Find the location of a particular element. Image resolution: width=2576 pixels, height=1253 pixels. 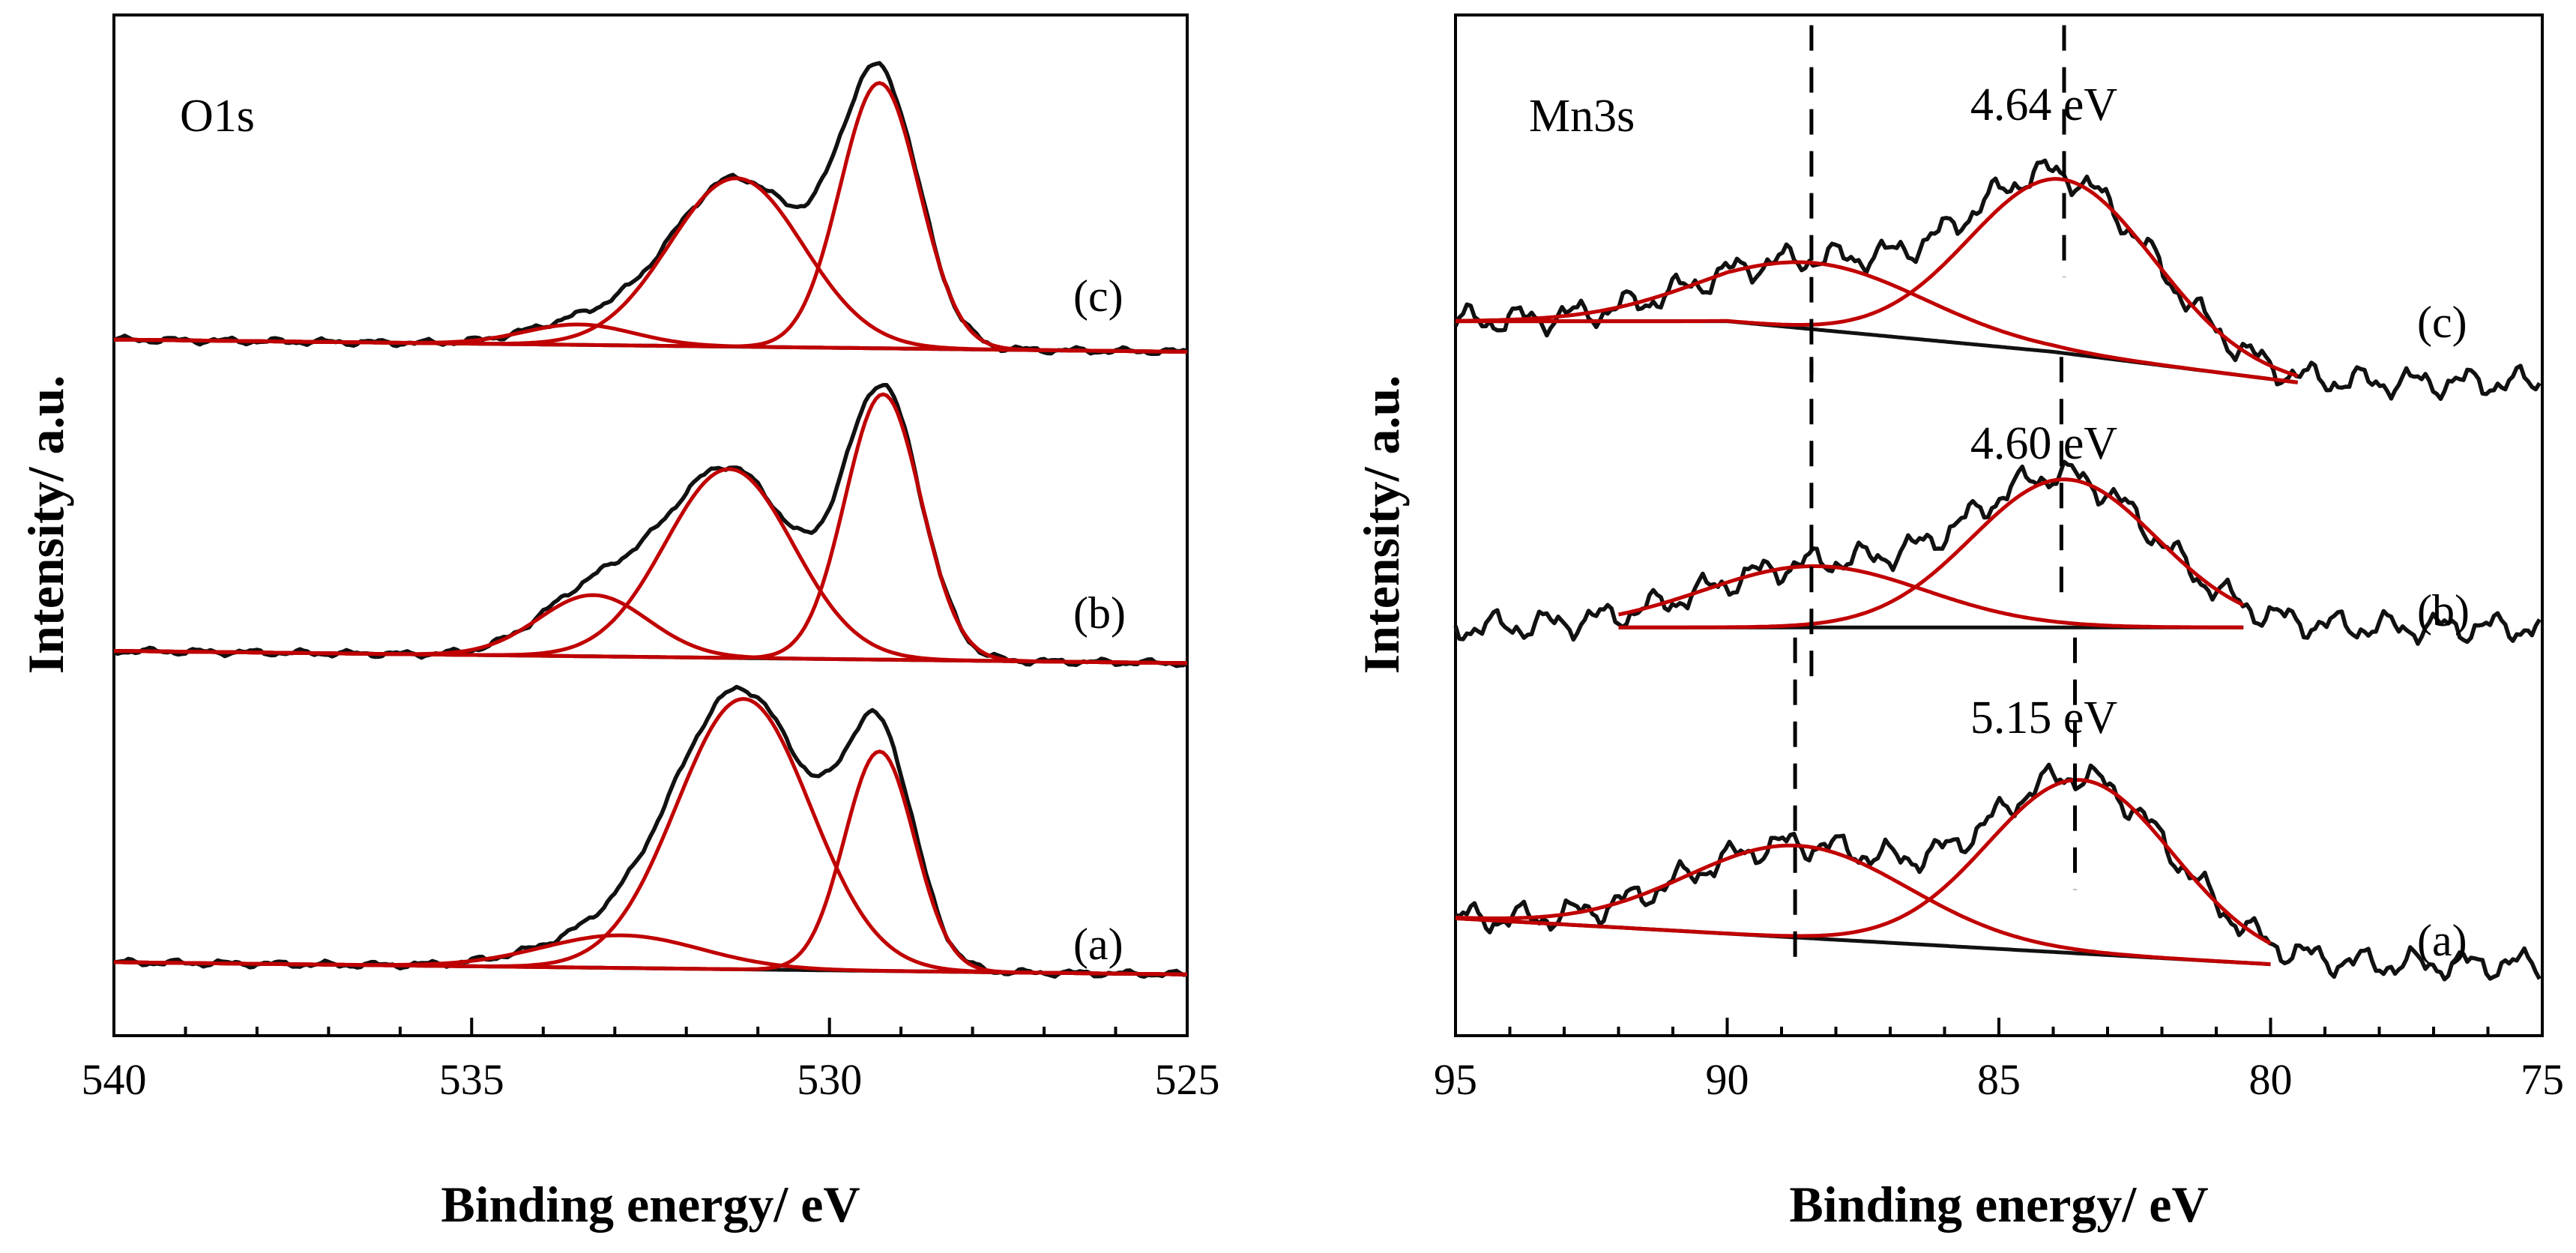

mn3s-series-b is located at coordinates (1998, 552).